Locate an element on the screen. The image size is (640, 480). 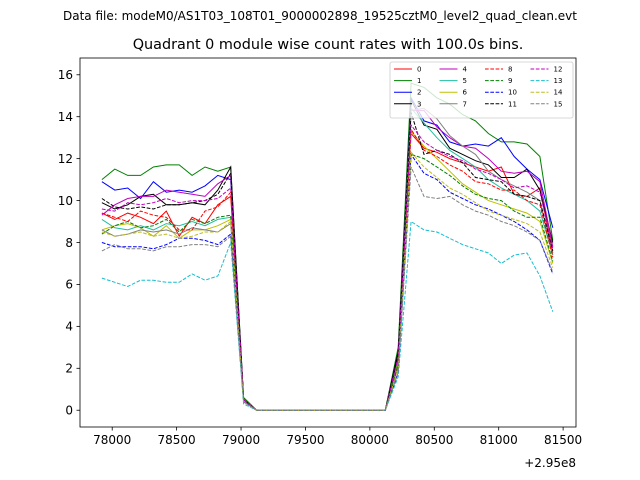
legend-label-3: 3 is located at coordinates (419, 104).